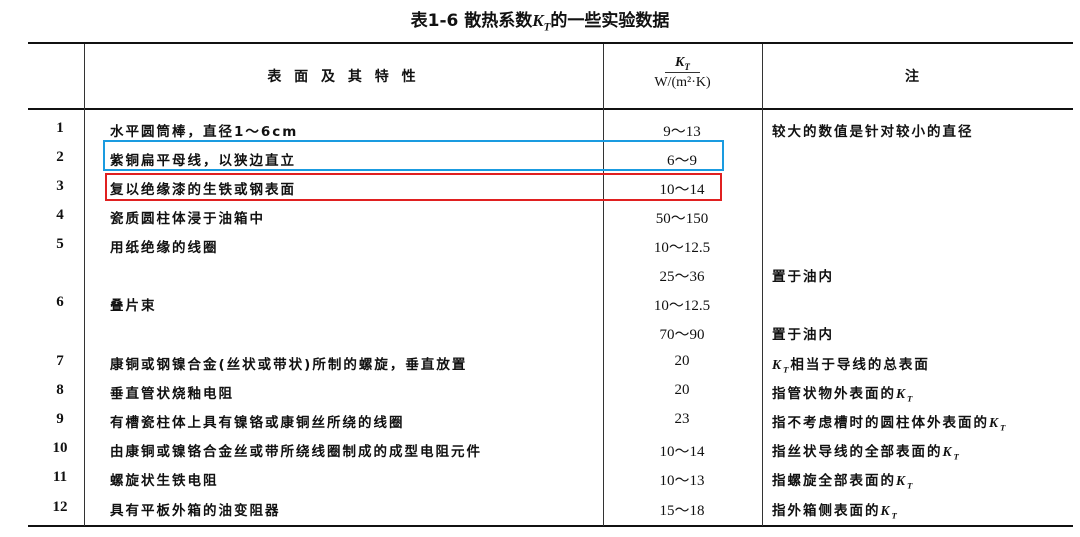  What do you see at coordinates (60, 244) in the screenshot?
I see `row-number: 5` at bounding box center [60, 244].